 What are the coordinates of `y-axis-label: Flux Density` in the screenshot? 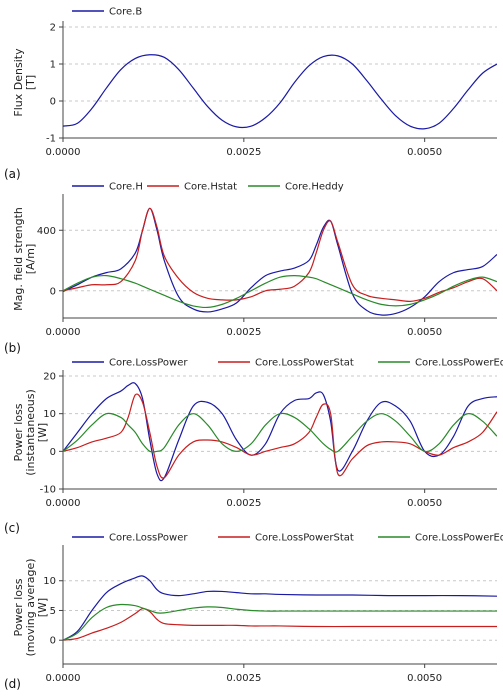 It's located at (18, 82).